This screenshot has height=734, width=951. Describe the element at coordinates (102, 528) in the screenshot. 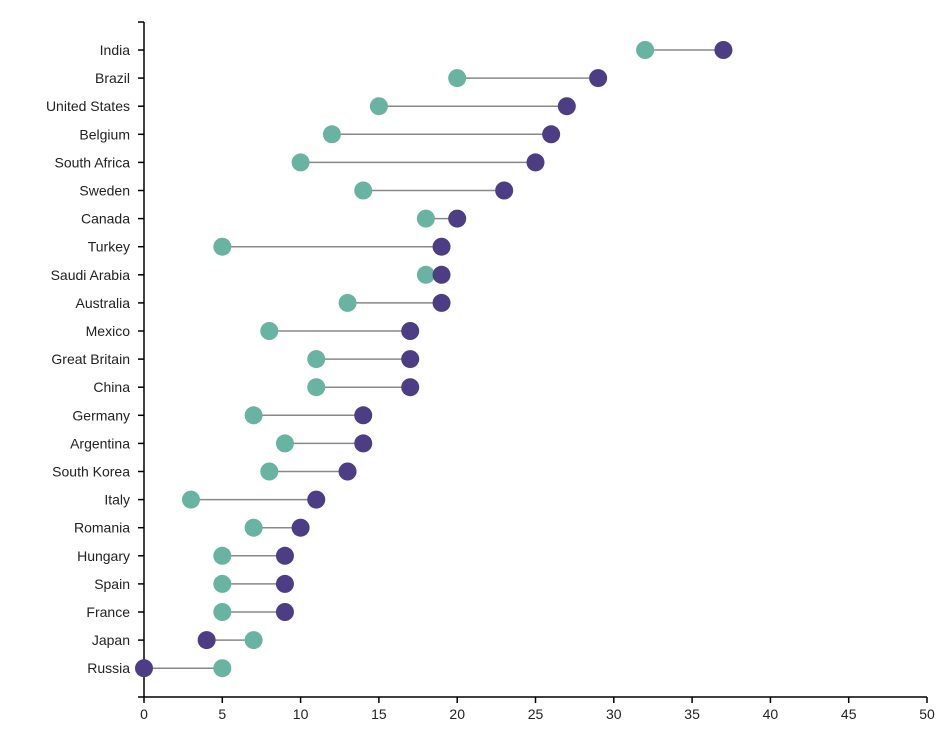

I see `y-tick-label: Romania` at that location.